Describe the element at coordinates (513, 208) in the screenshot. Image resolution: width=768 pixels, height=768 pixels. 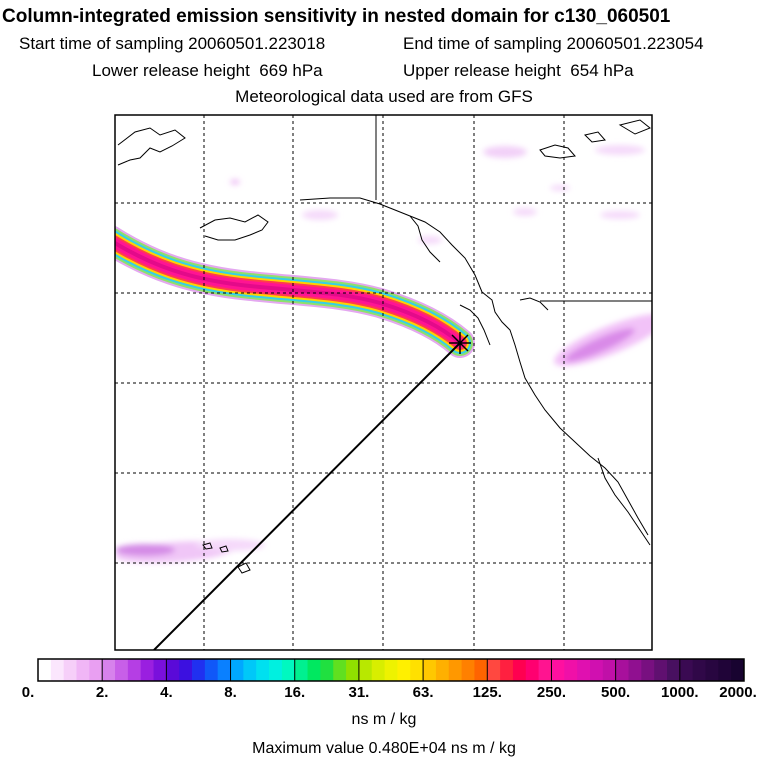
I see `political-borders` at that location.